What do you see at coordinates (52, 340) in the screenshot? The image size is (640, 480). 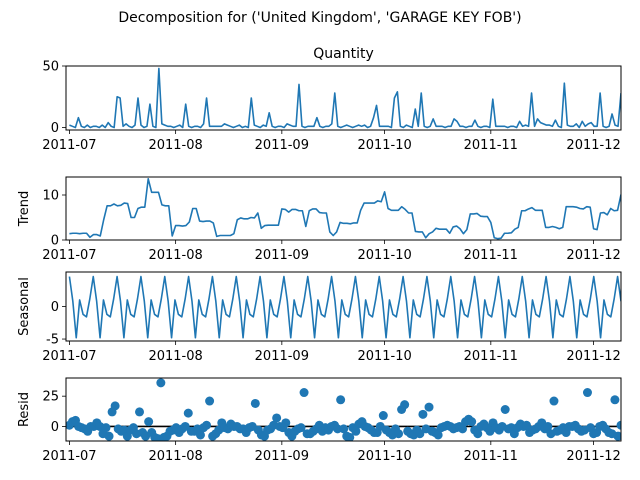 I see `y-tick-label: -5` at bounding box center [52, 340].